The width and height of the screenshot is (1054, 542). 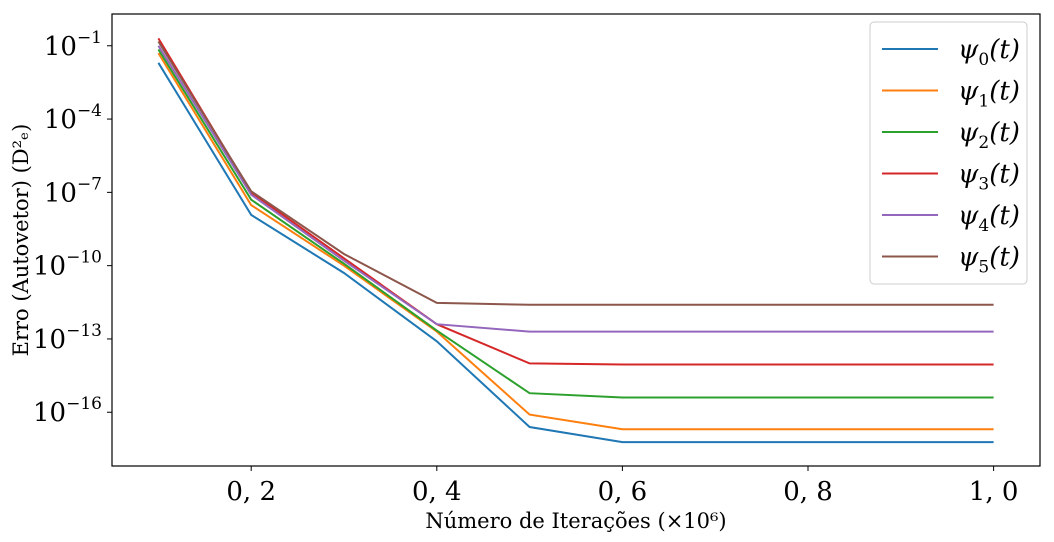 I want to click on legend-entry: ψ3(t), so click(x=989, y=177).